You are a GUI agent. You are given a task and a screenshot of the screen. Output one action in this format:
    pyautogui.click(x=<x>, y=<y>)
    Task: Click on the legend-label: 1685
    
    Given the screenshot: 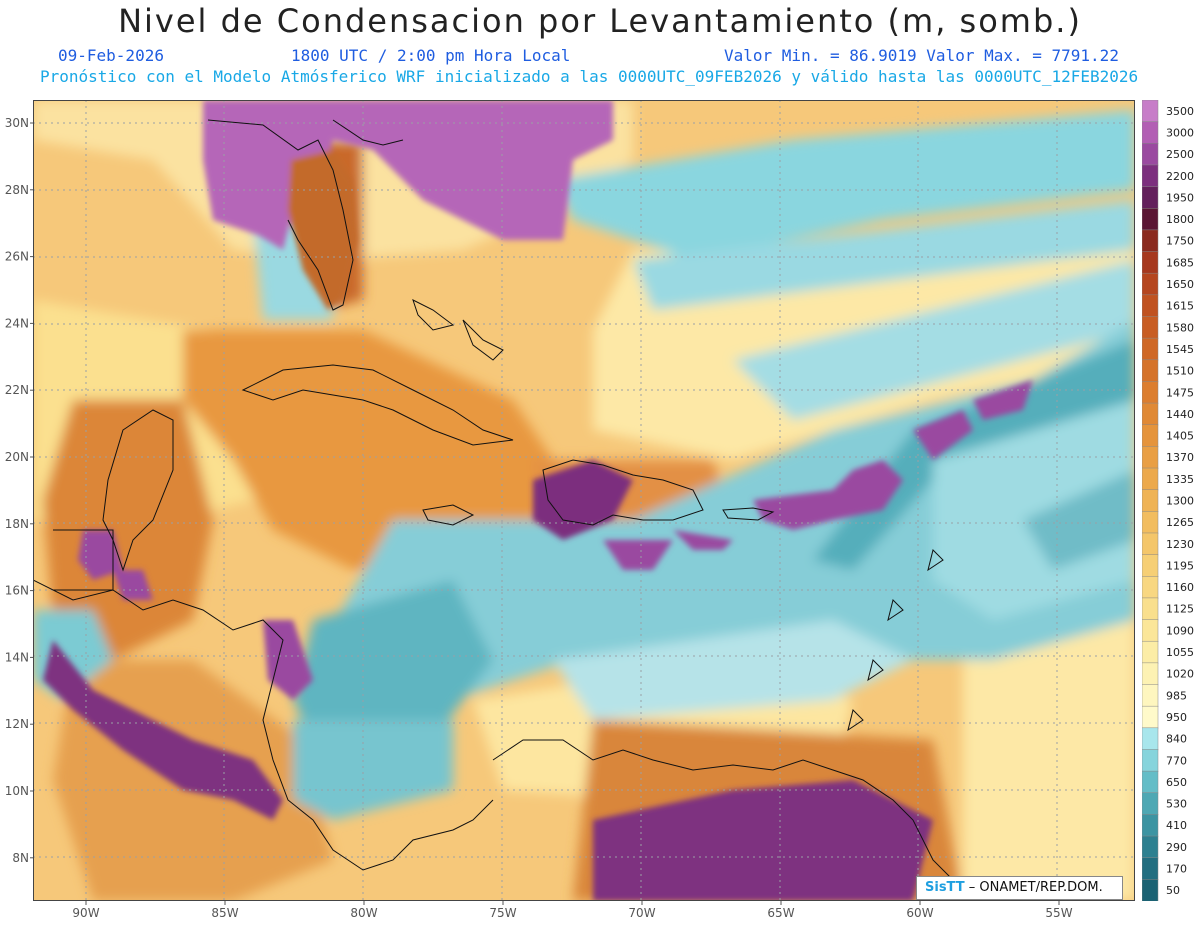 What is the action you would take?
    pyautogui.click(x=1180, y=262)
    